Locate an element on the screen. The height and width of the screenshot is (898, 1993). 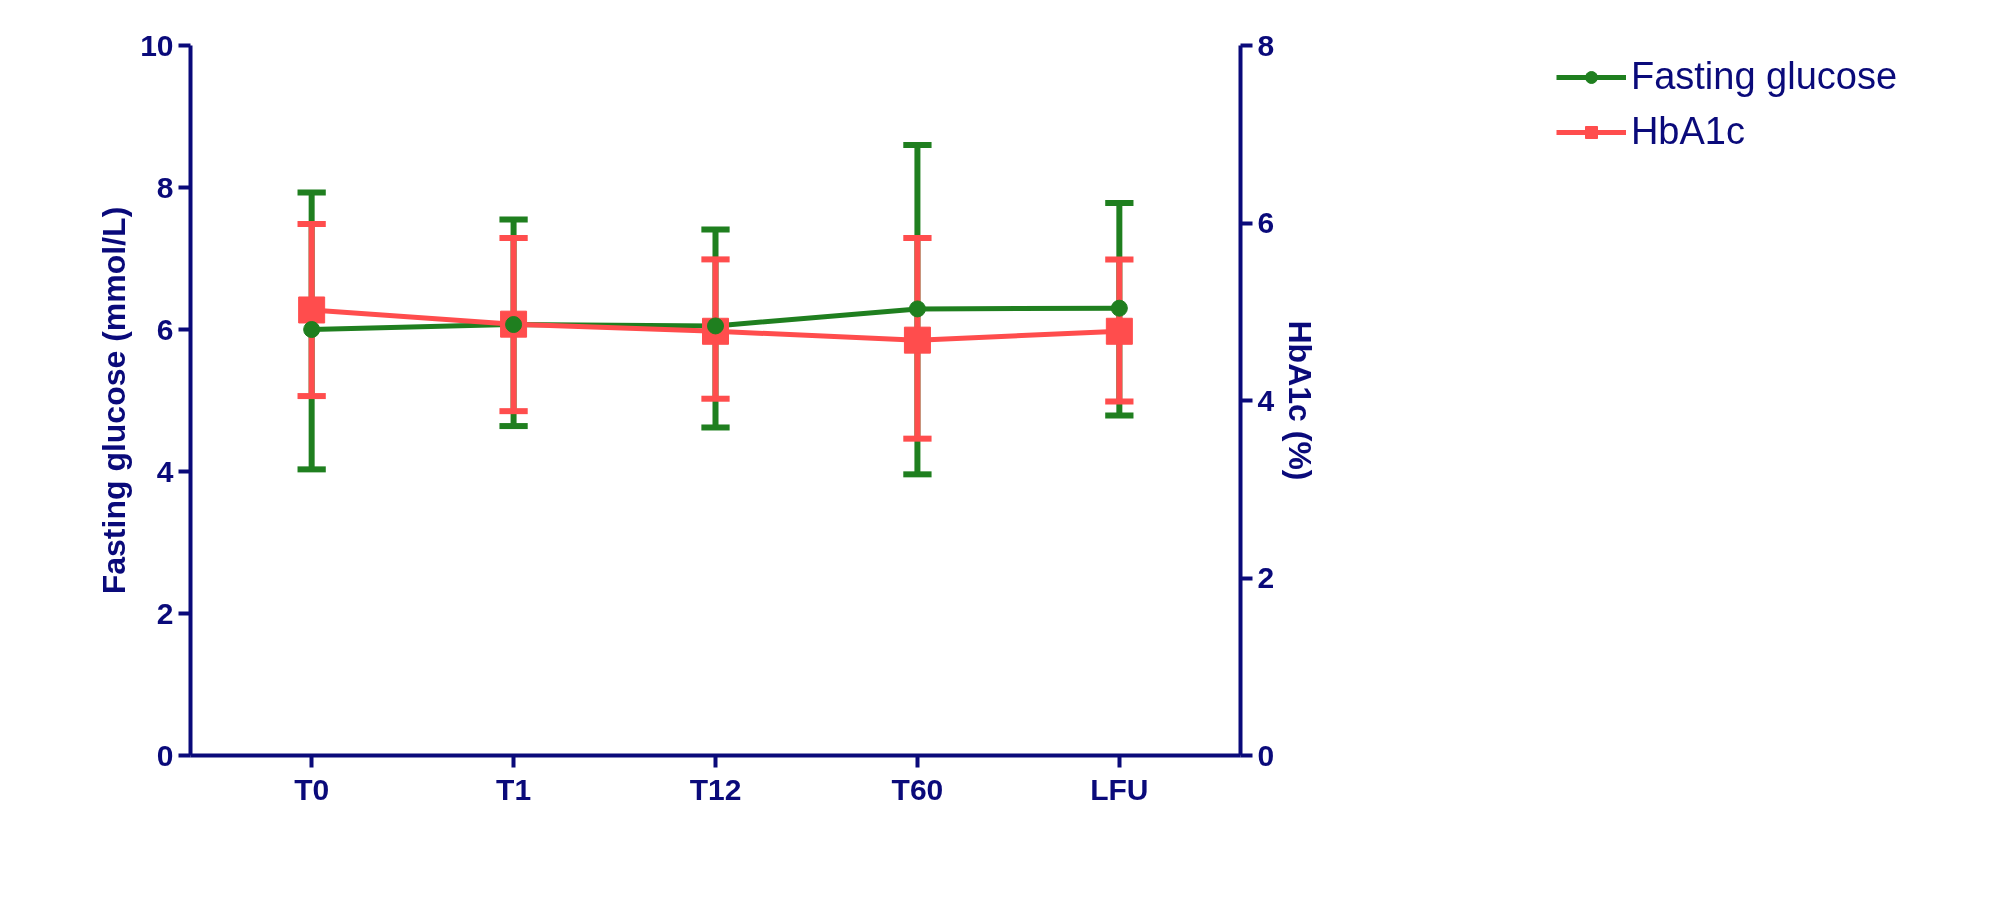
x-tick-label: T1 is located at coordinates (514, 789).